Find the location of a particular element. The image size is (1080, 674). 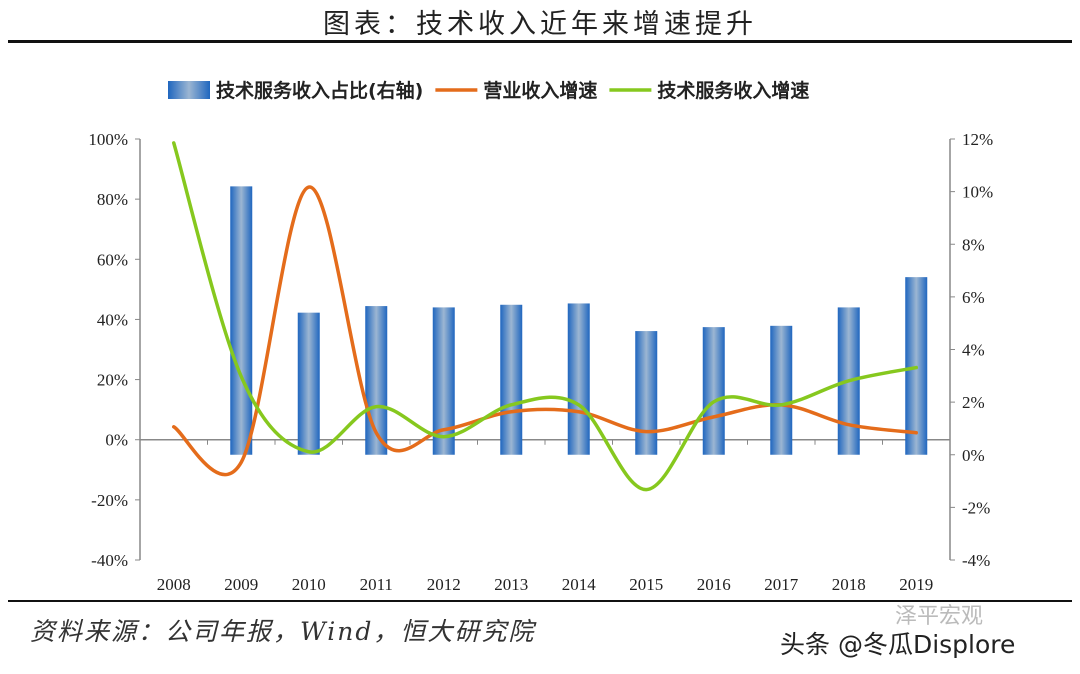

left-tick-label: 40% is located at coordinates (112, 319).